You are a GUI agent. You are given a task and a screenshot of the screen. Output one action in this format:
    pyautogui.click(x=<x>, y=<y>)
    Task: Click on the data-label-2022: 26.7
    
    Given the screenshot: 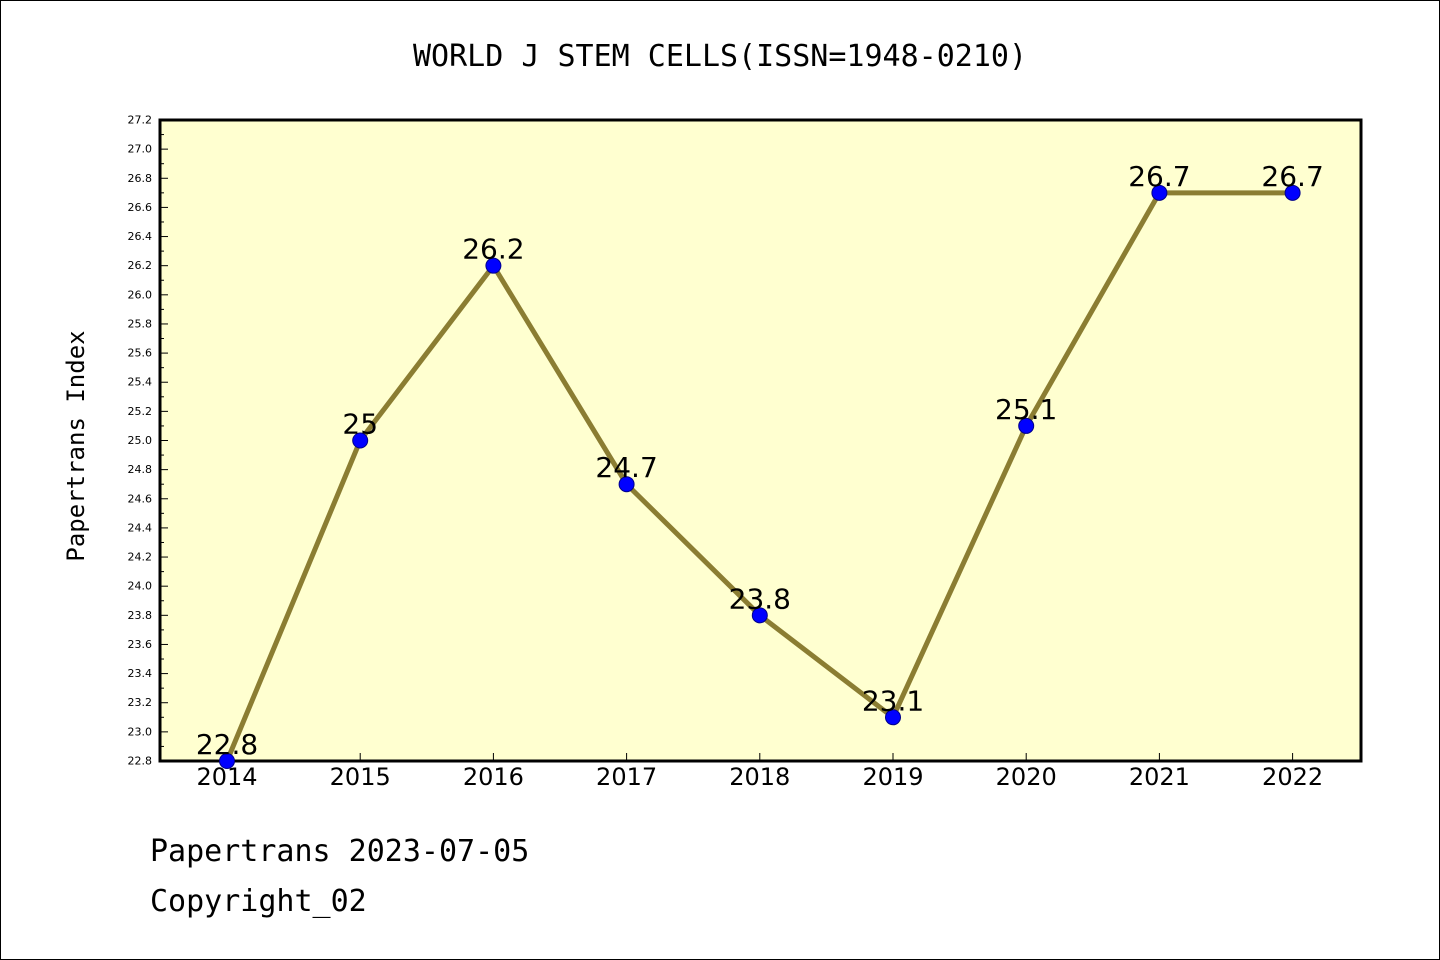 What is the action you would take?
    pyautogui.click(x=1292, y=176)
    